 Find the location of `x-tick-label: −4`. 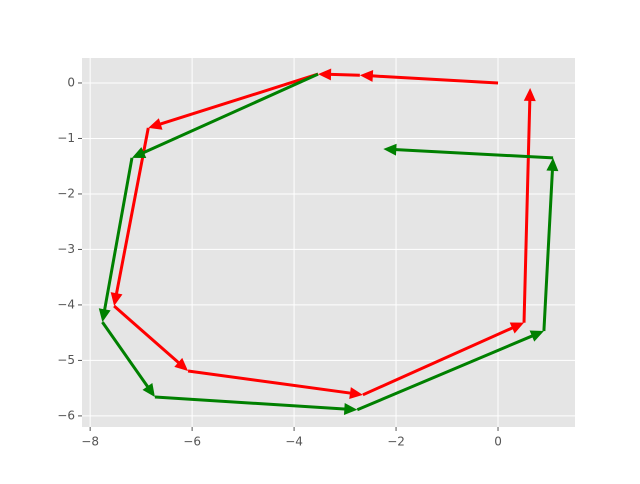

x-tick-label: −4 is located at coordinates (294, 442).